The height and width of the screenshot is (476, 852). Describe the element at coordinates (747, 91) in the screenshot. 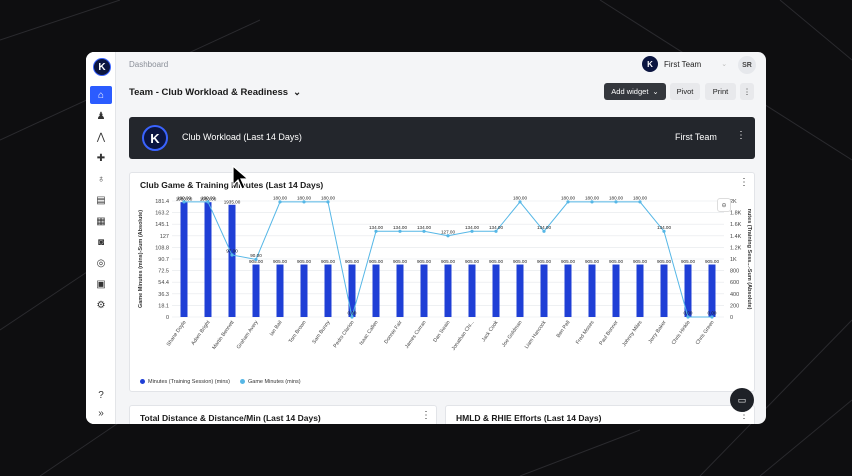

I see `more-options-button: ⋮` at that location.